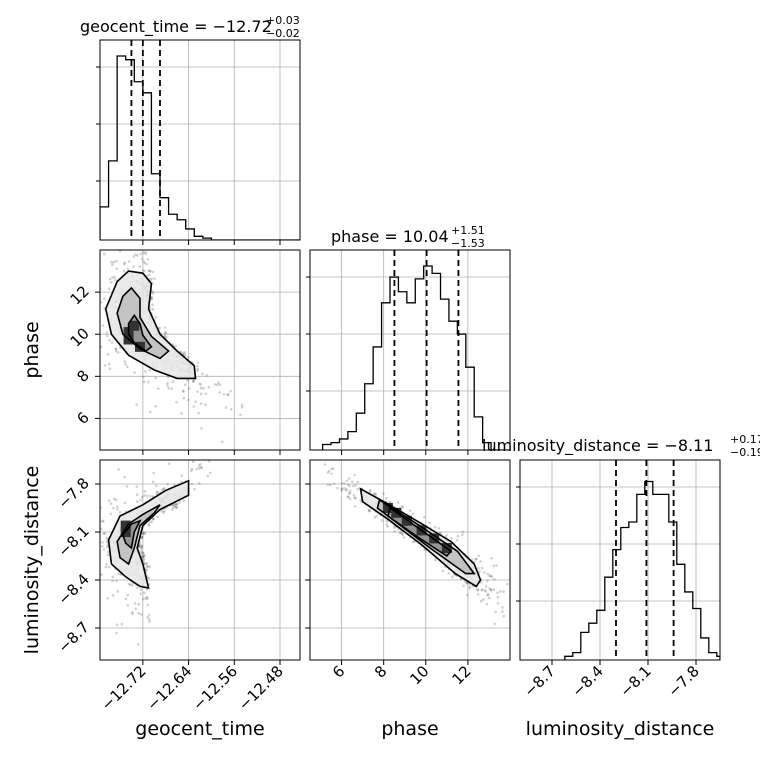 The width and height of the screenshot is (760, 760). Describe the element at coordinates (635, 681) in the screenshot. I see `x-tick-label: −8.1` at that location.